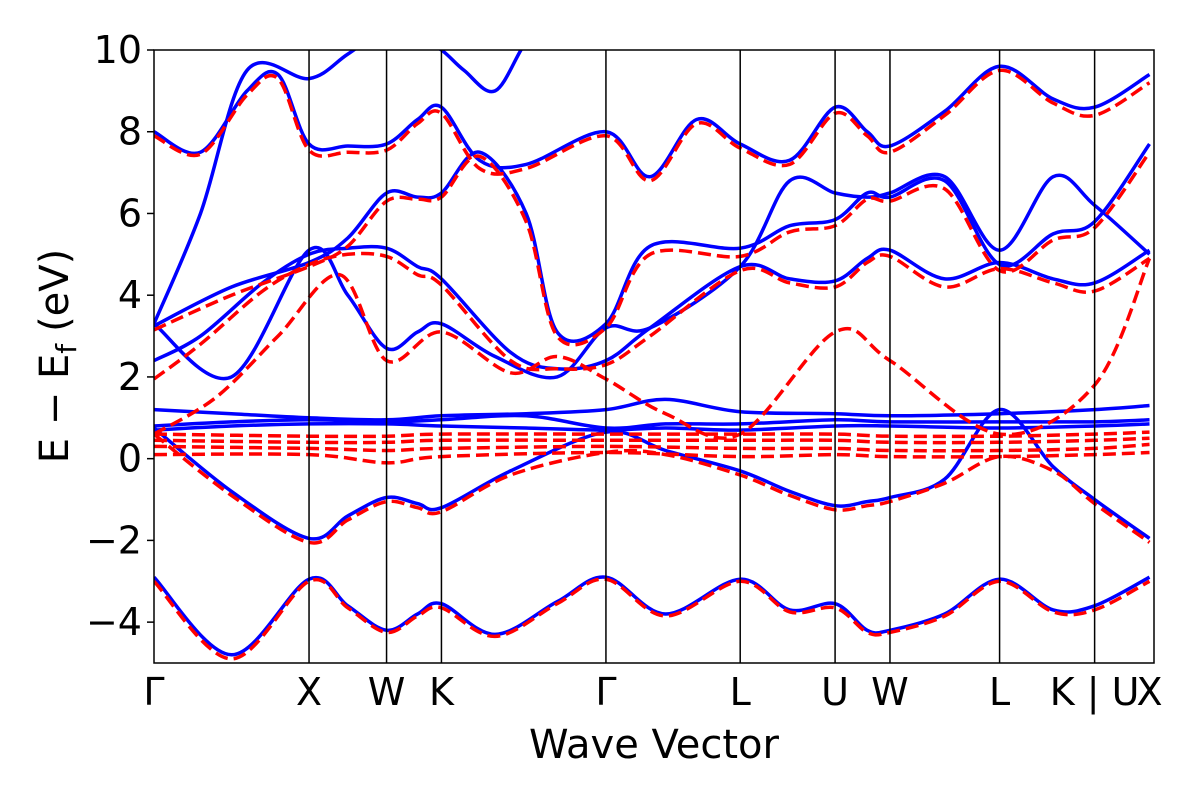 This screenshot has height=800, width=1200. What do you see at coordinates (442, 692) in the screenshot?
I see `x-tick-label-3: K` at bounding box center [442, 692].